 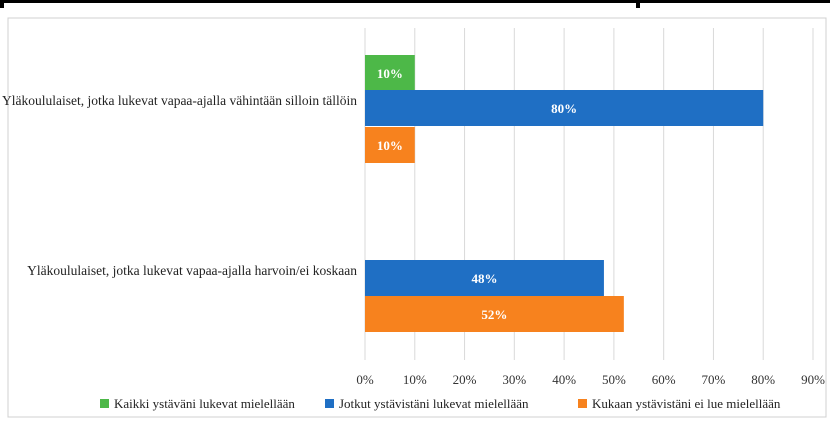 What do you see at coordinates (434, 403) in the screenshot?
I see `legend-label: Jotkut ystävistäni lukevat mielellään` at bounding box center [434, 403].